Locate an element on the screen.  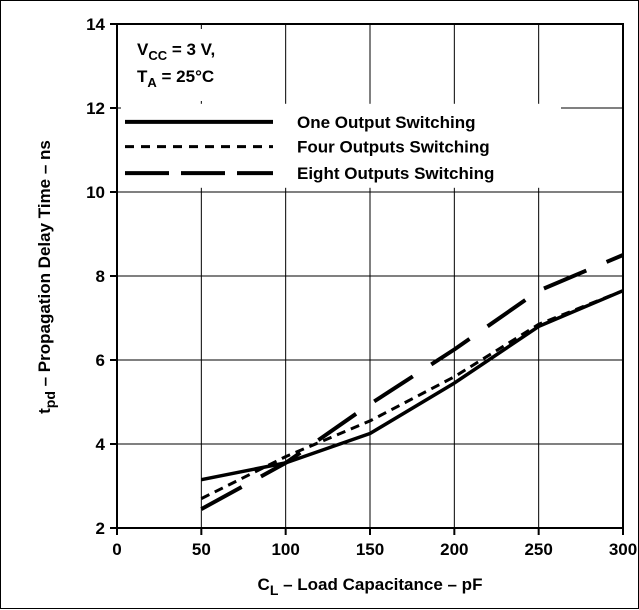
x-tick-label-0: 0 is located at coordinates (116, 549).